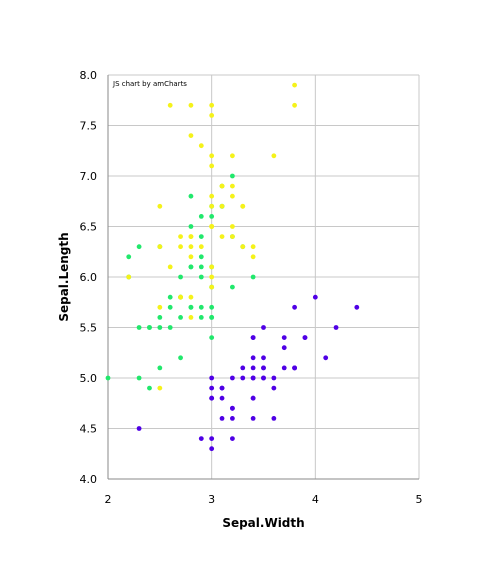  What do you see at coordinates (419, 499) in the screenshot?
I see `x-tick-label: 5` at bounding box center [419, 499].